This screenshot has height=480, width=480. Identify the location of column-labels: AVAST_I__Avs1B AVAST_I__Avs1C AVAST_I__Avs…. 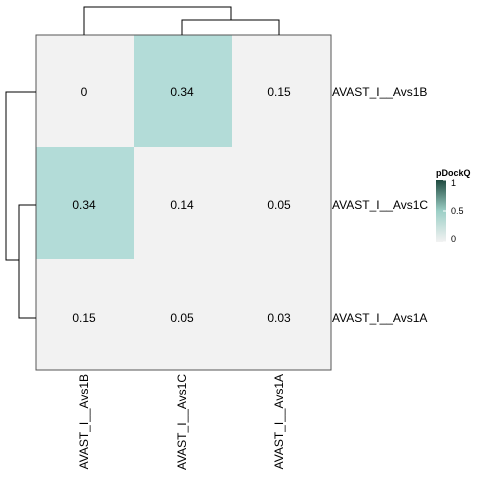
(181, 422).